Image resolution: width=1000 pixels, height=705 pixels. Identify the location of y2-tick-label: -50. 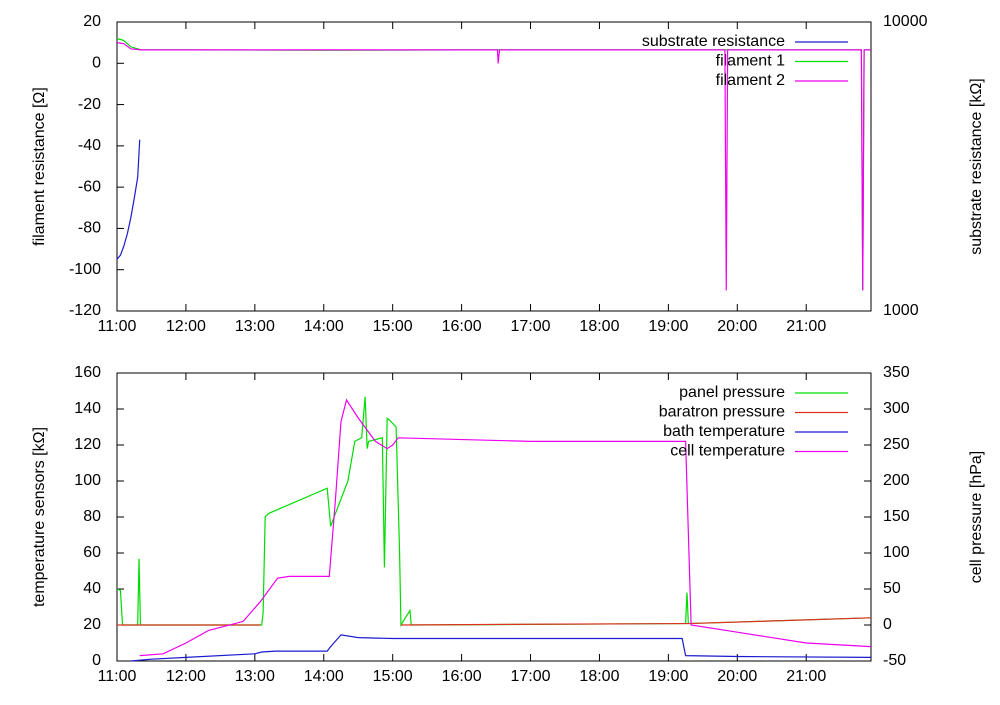
(894, 660).